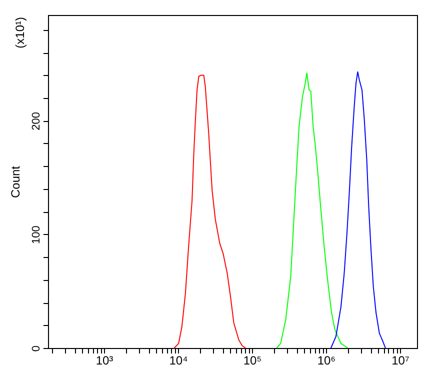 Image resolution: width=439 pixels, height=378 pixels. What do you see at coordinates (36, 348) in the screenshot?
I see `y-tick-label: 0` at bounding box center [36, 348].